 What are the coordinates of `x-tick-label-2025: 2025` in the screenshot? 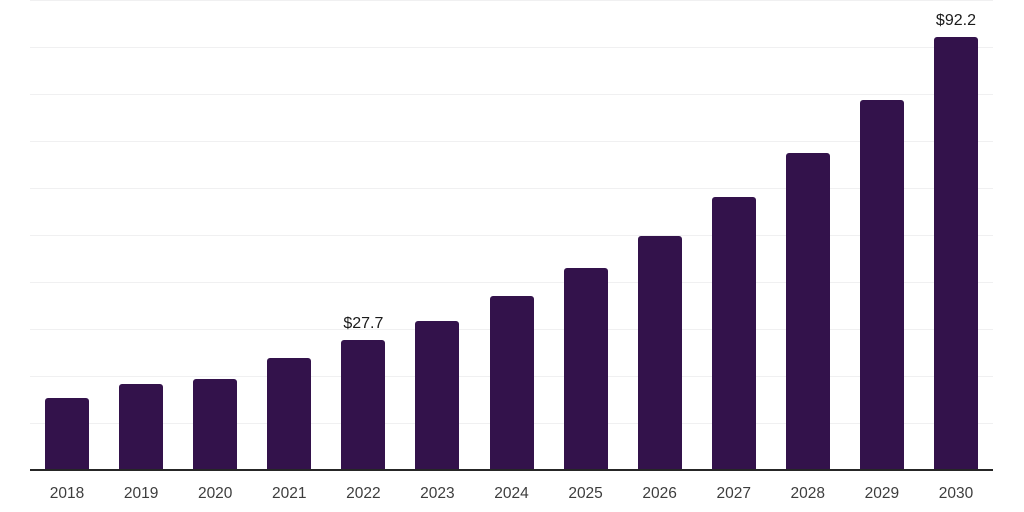 It's located at (585, 493).